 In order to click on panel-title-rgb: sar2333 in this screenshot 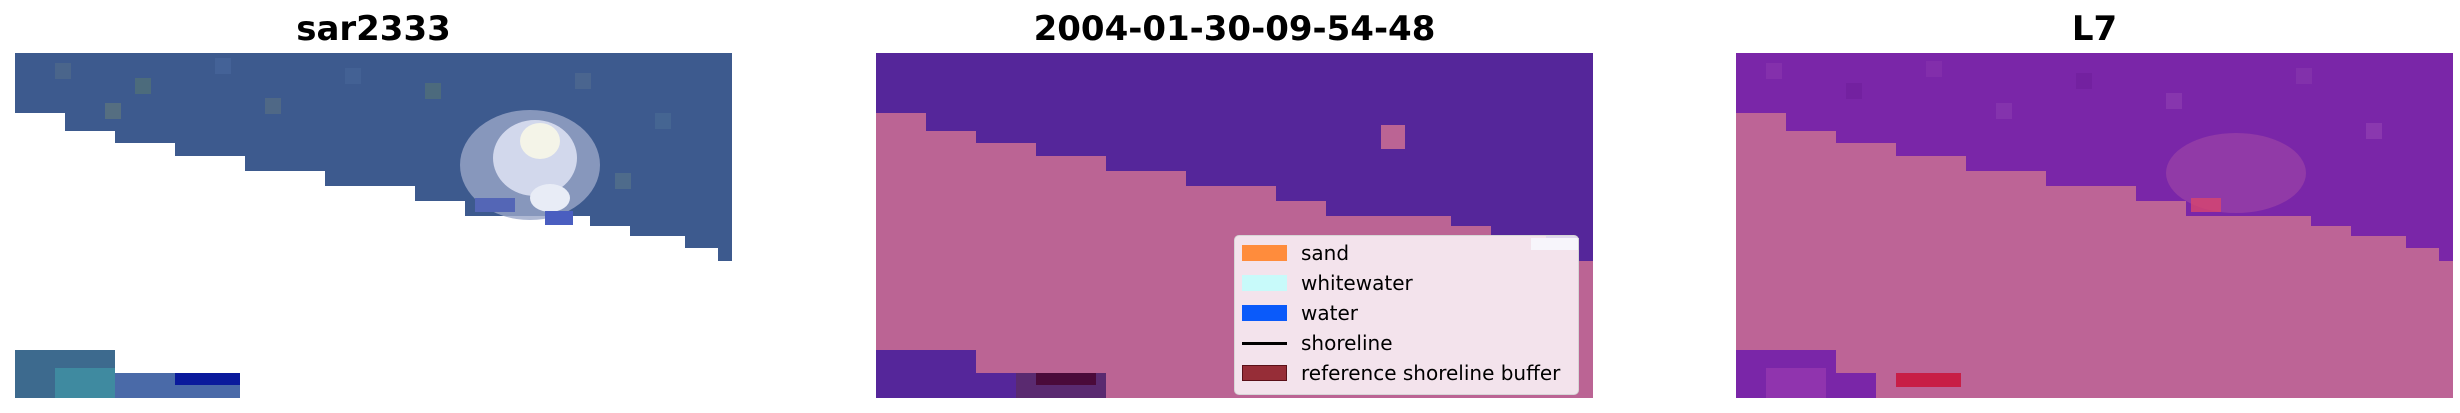, I will do `click(373, 29)`.